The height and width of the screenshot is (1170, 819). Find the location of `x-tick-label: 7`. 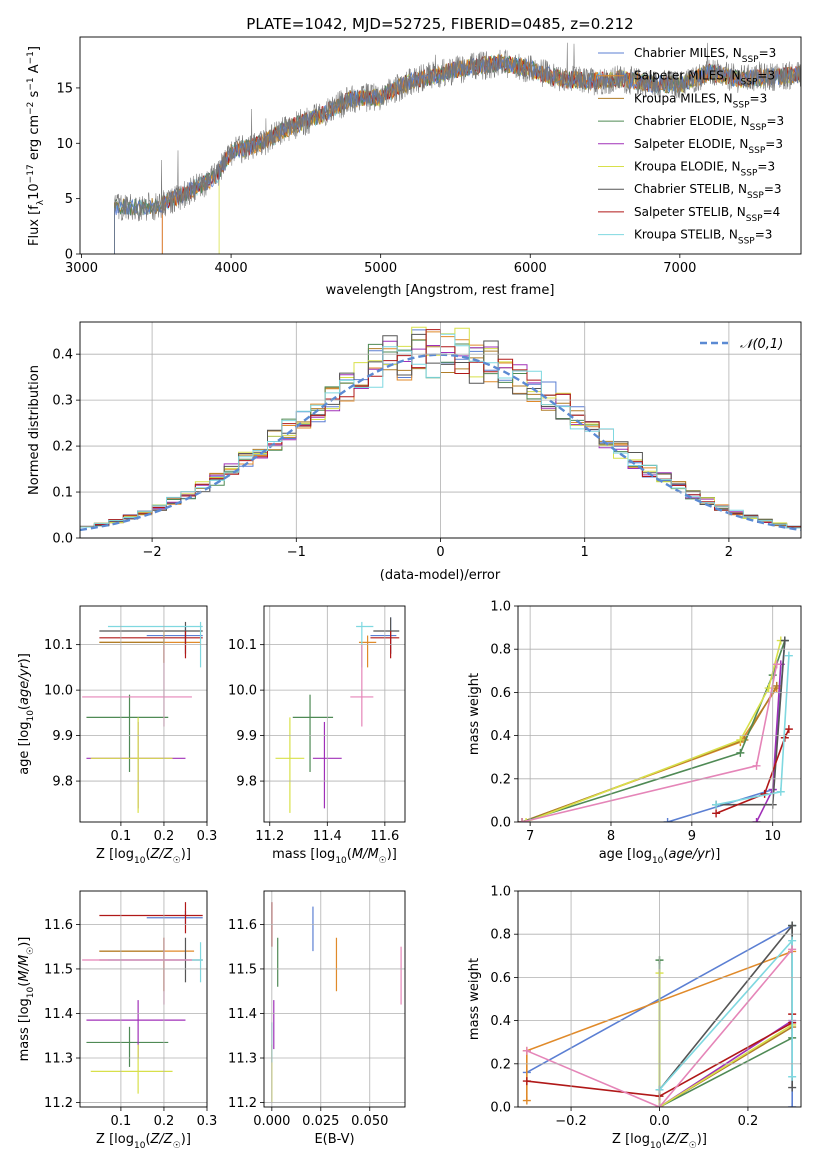

x-tick-label: 7 is located at coordinates (530, 836).